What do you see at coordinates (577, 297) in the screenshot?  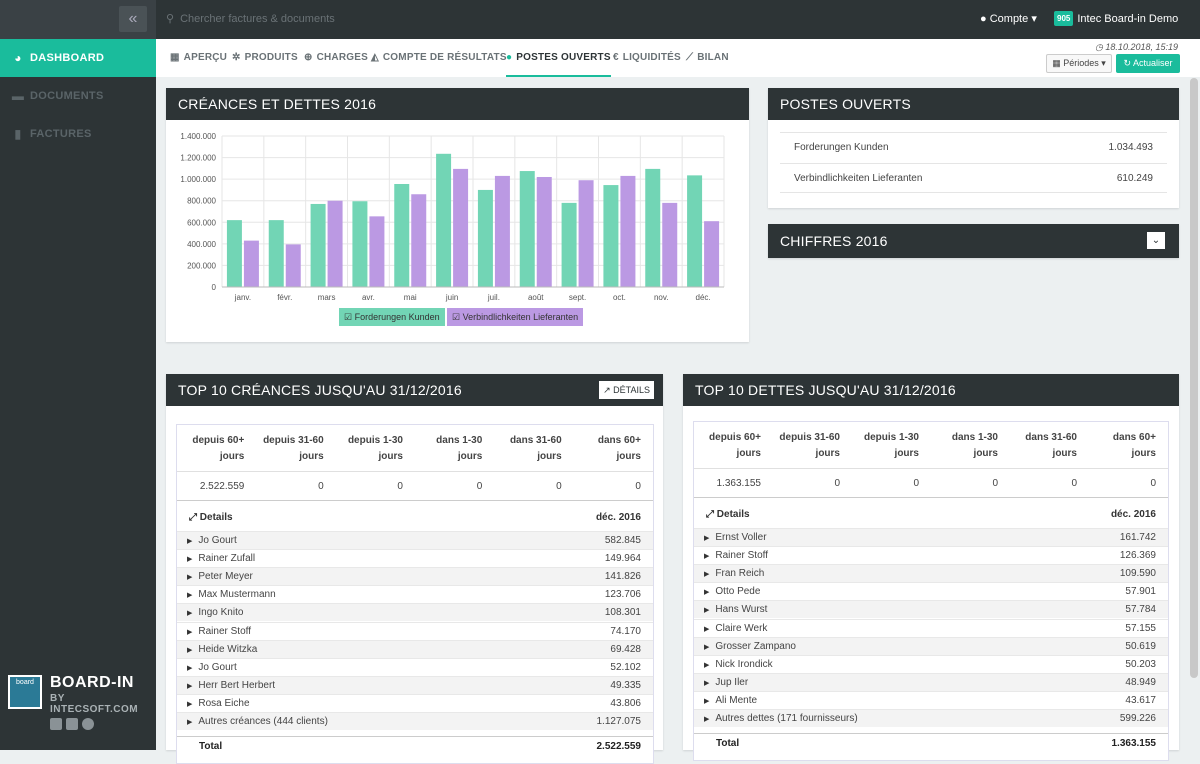 I see `x-tick-label: sept.` at bounding box center [577, 297].